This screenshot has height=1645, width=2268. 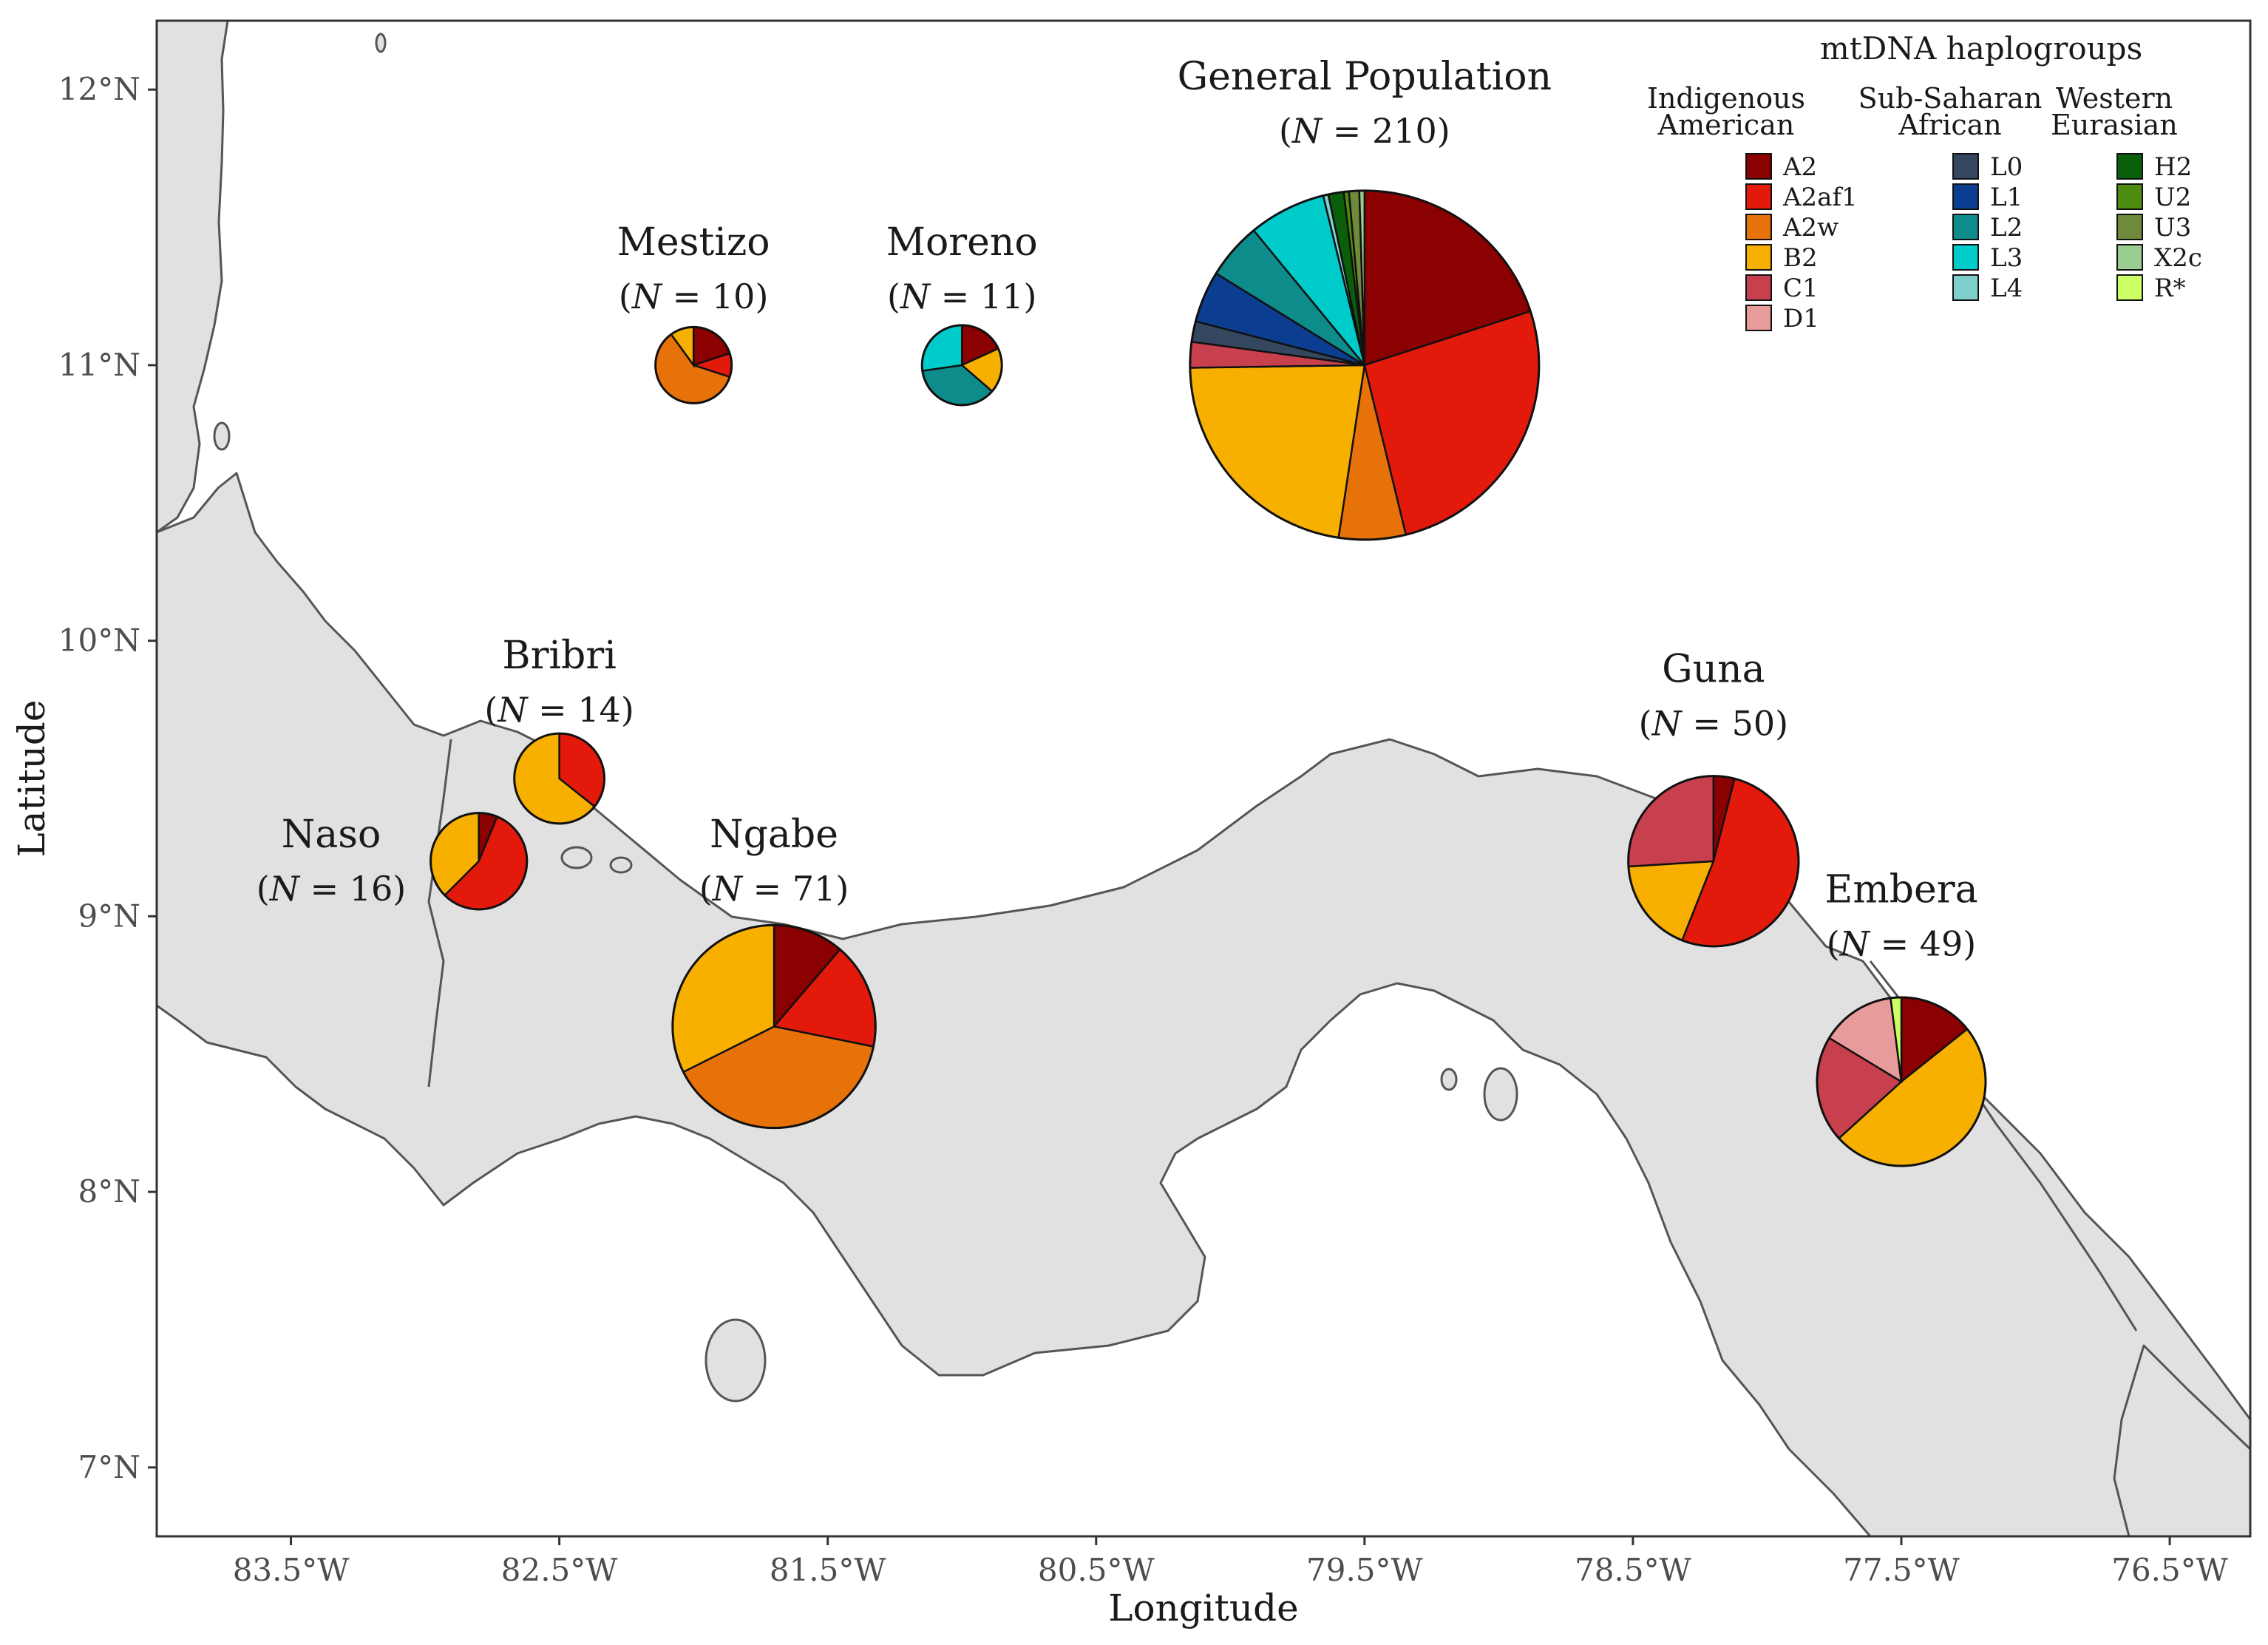 What do you see at coordinates (1950, 125) in the screenshot?
I see `legend-group-heading-2: African` at bounding box center [1950, 125].